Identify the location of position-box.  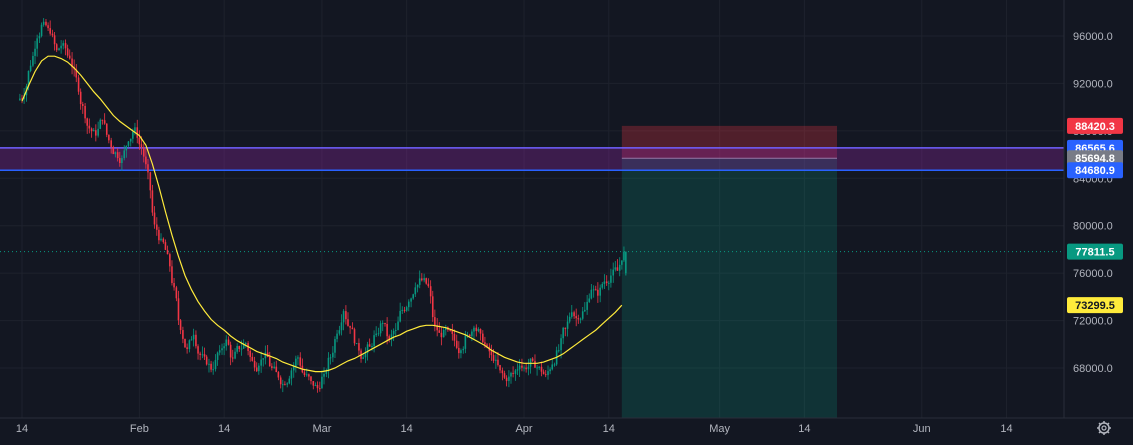
(729, 271).